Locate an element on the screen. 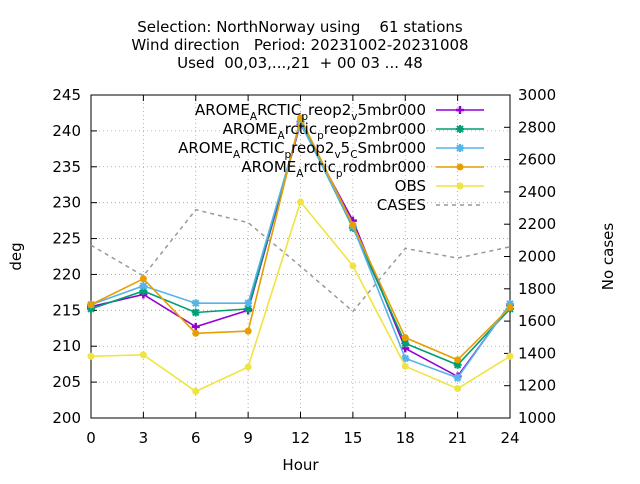  y2-tick-label: 3000 is located at coordinates (537, 95).